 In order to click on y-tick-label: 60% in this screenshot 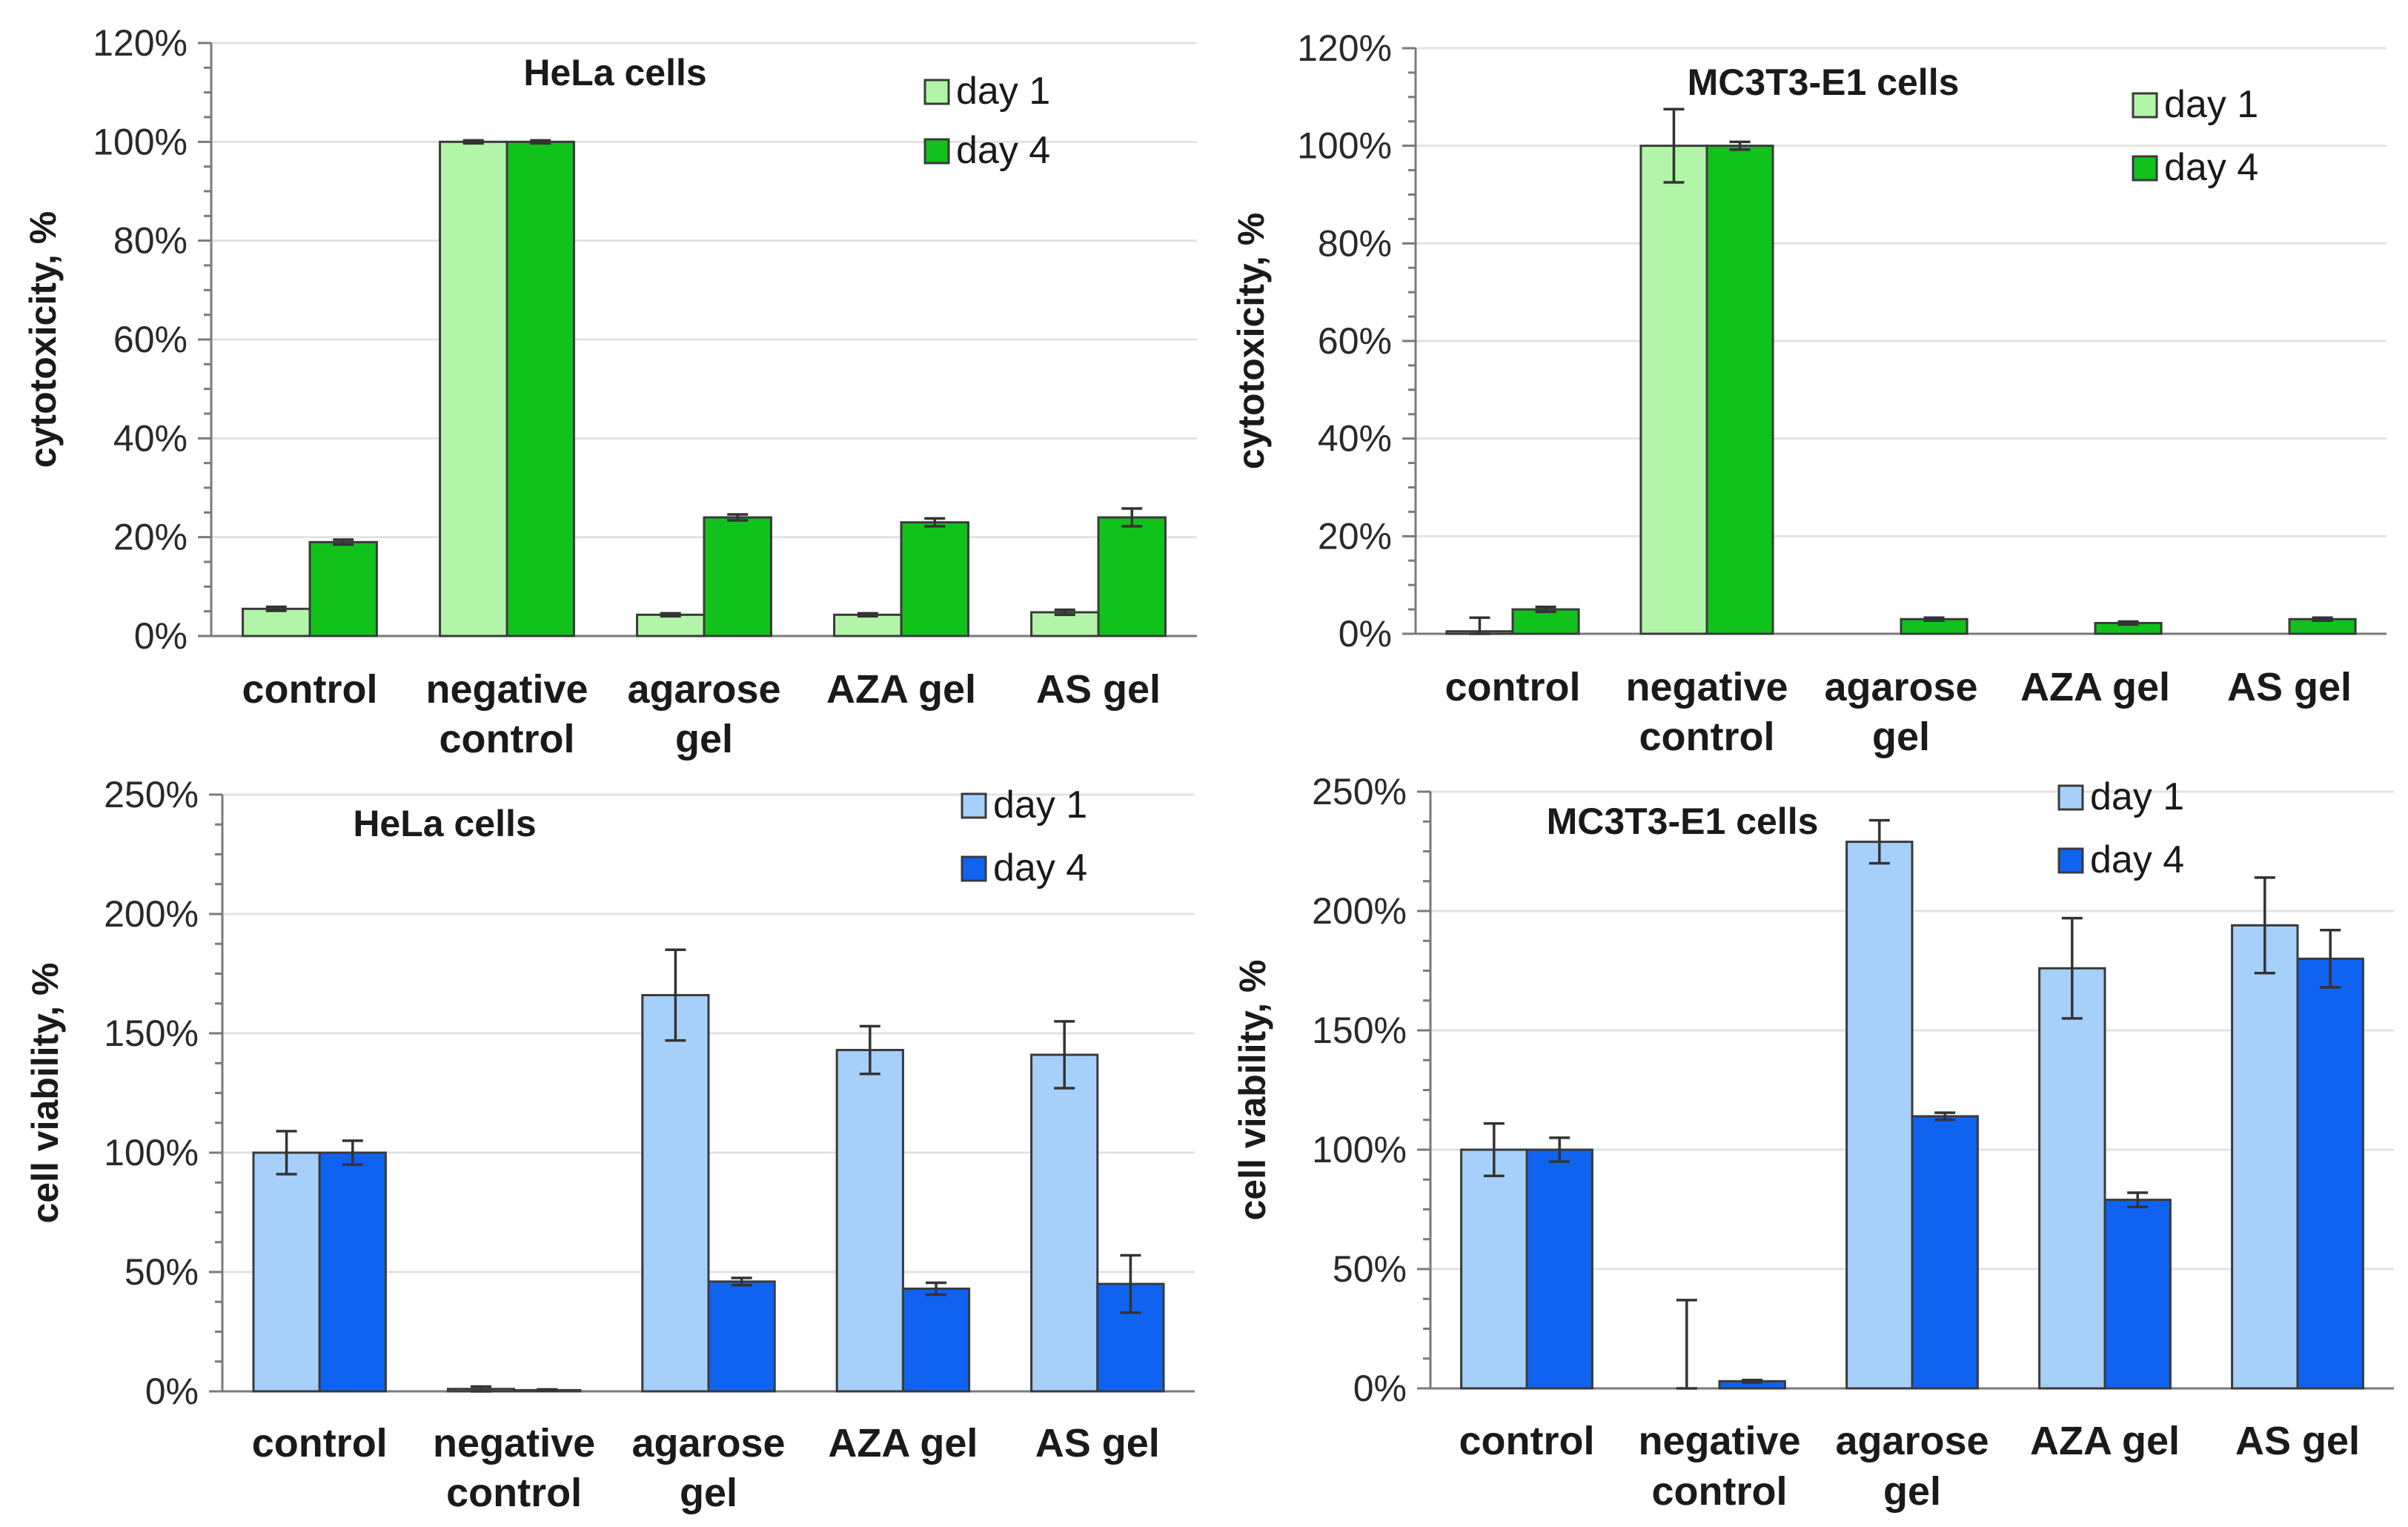, I will do `click(1355, 341)`.